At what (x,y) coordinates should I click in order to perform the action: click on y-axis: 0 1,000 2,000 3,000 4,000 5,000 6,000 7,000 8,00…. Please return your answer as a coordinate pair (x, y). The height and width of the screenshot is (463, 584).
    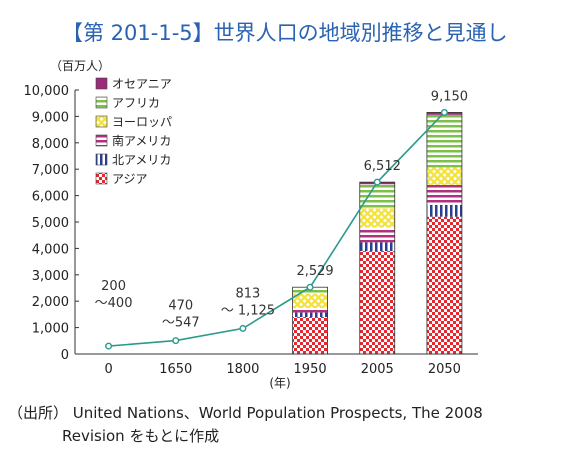
    Looking at the image, I should click on (51, 223).